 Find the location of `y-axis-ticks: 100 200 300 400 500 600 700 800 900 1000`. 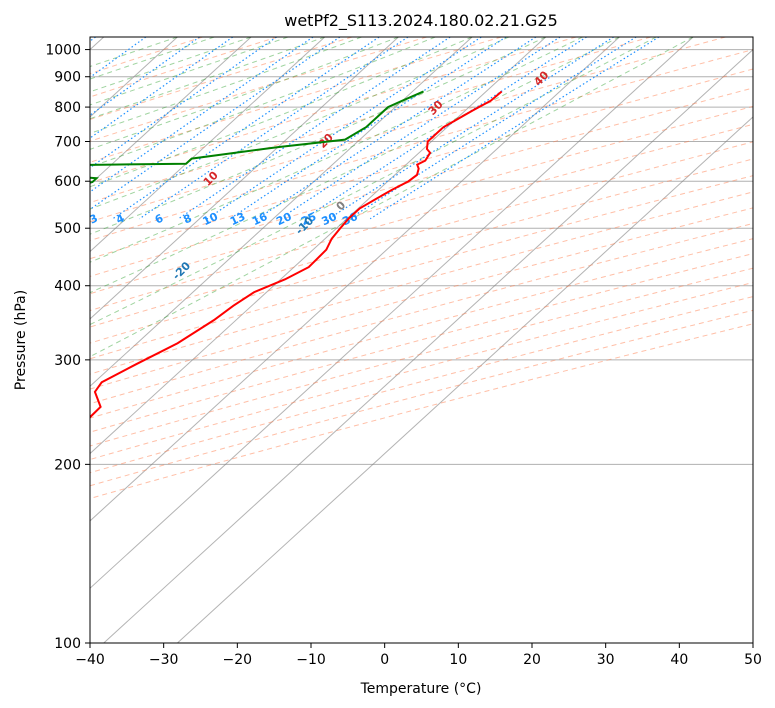

y-axis-ticks: 100 200 300 400 500 600 700 800 900 1000 is located at coordinates (67, 347).